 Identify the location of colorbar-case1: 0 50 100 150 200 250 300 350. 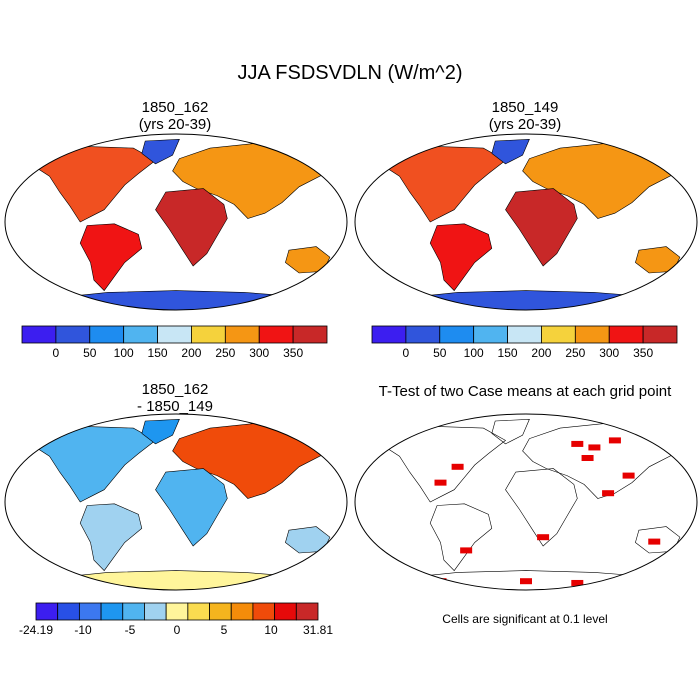
(174, 342).